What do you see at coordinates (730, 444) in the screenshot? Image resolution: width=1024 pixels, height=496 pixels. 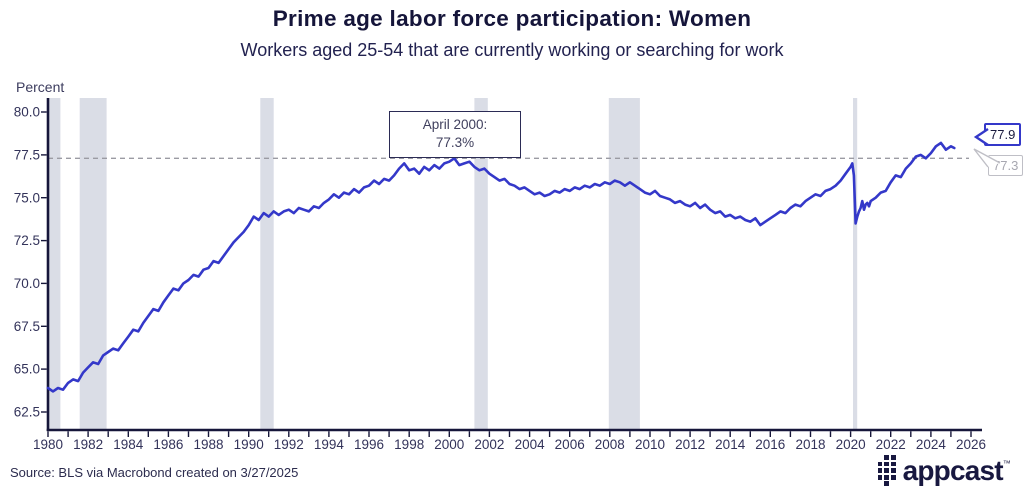 I see `x-tick-label: 2014` at bounding box center [730, 444].